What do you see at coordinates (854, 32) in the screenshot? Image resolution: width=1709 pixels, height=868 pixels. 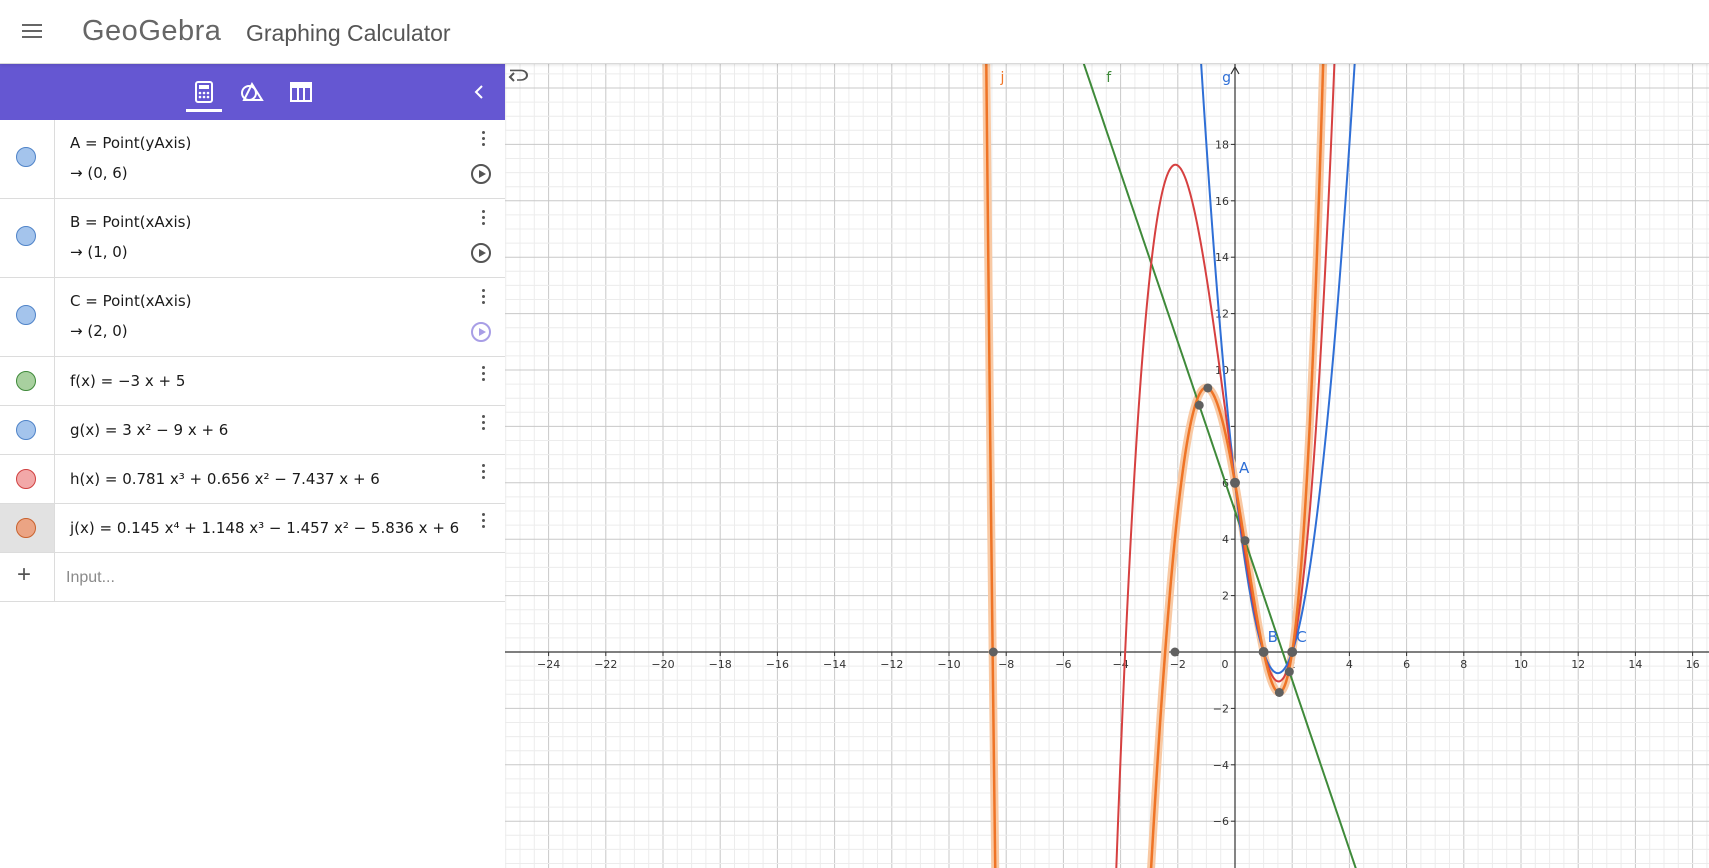 I see `app-header: GeoGebra Graphing Calculator` at bounding box center [854, 32].